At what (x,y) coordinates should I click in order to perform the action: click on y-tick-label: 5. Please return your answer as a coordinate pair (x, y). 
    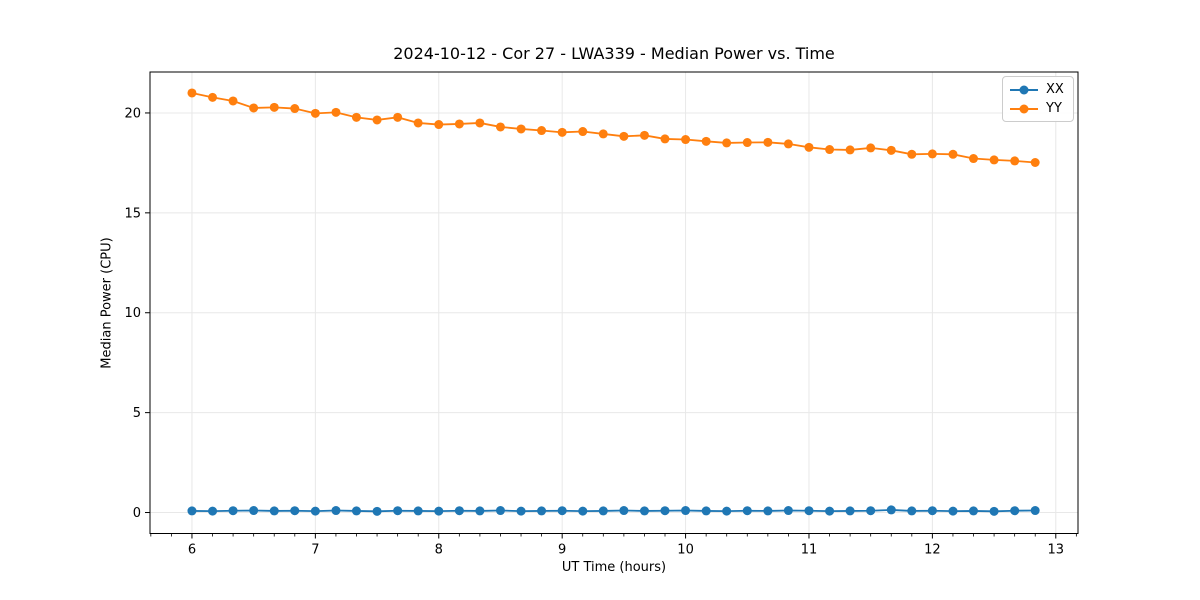
    Looking at the image, I should click on (137, 413).